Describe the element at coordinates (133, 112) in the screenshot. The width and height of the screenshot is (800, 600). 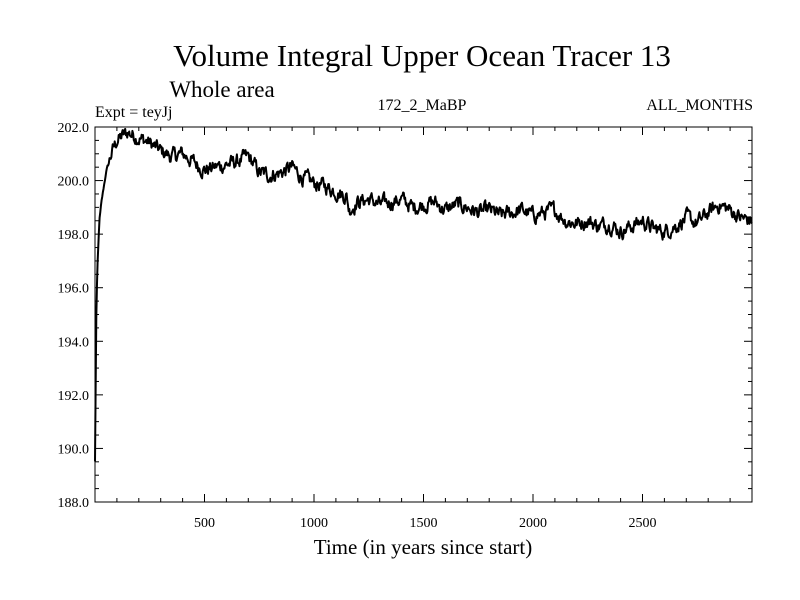
I see `experiment-label: Expt = teyJj` at that location.